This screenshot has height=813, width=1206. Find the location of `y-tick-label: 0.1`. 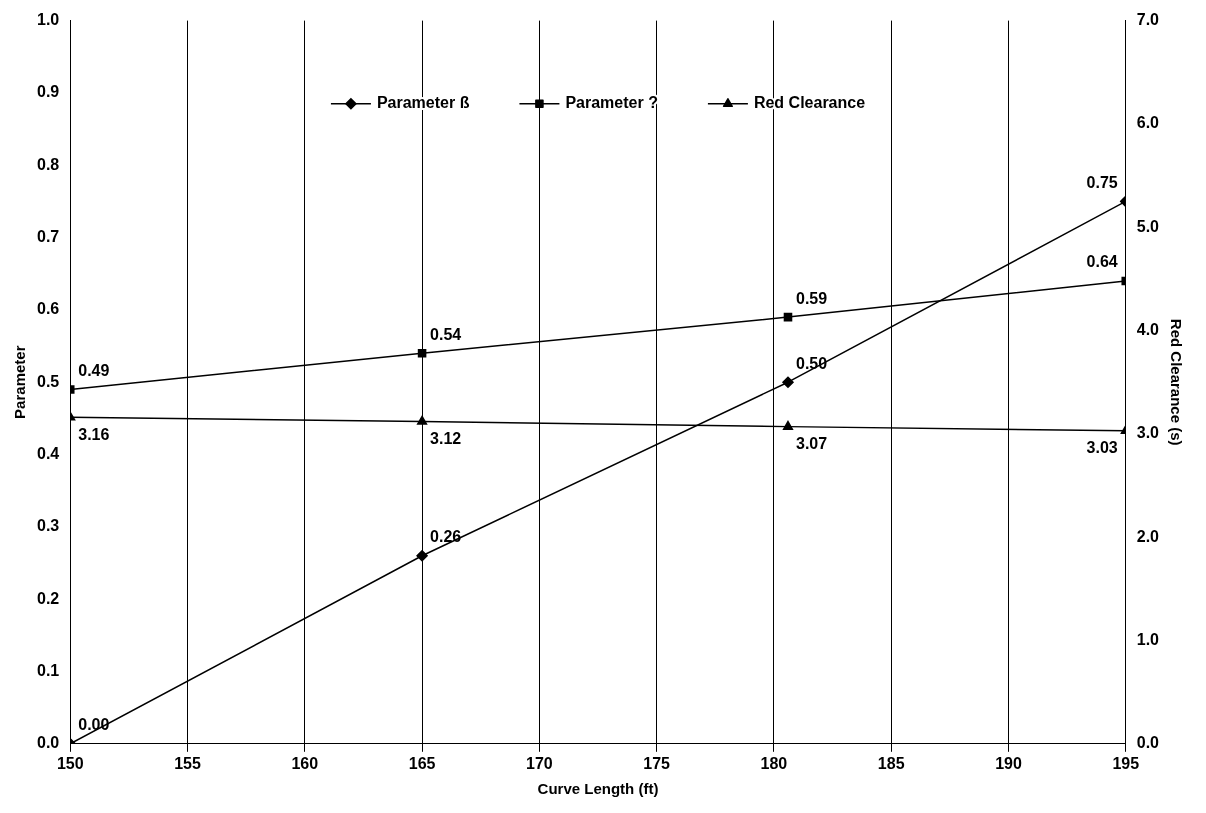

y-tick-label: 0.1 is located at coordinates (48, 670).